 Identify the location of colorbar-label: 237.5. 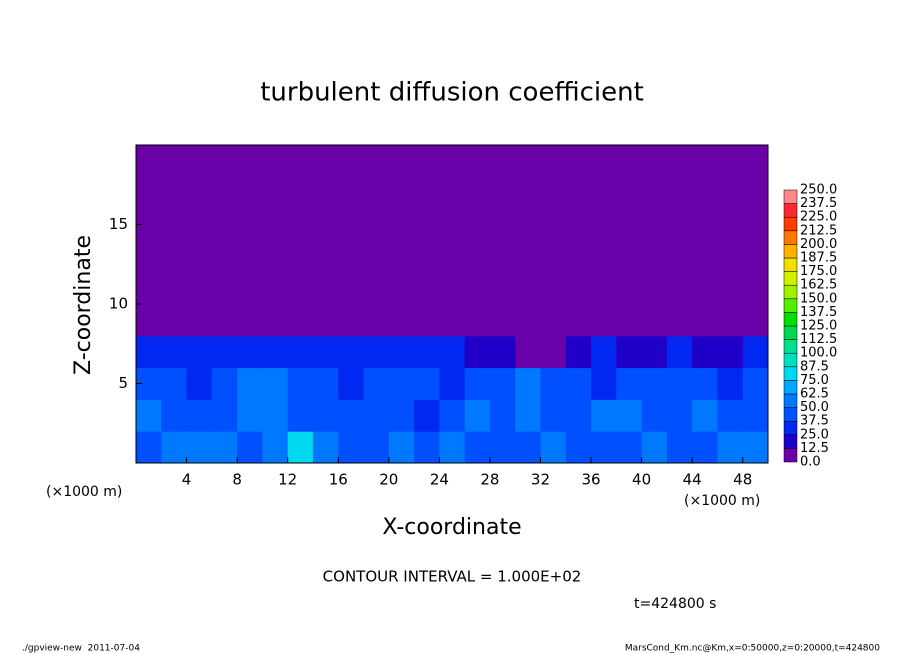
(818, 203).